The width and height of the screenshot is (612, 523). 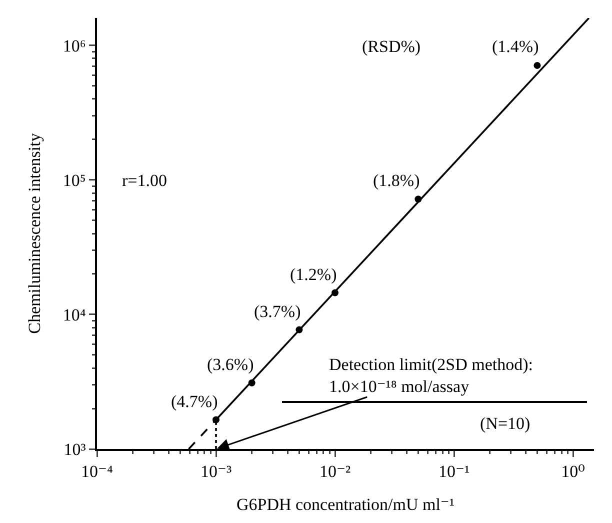 I want to click on annotation: r=1.00, so click(x=144, y=180).